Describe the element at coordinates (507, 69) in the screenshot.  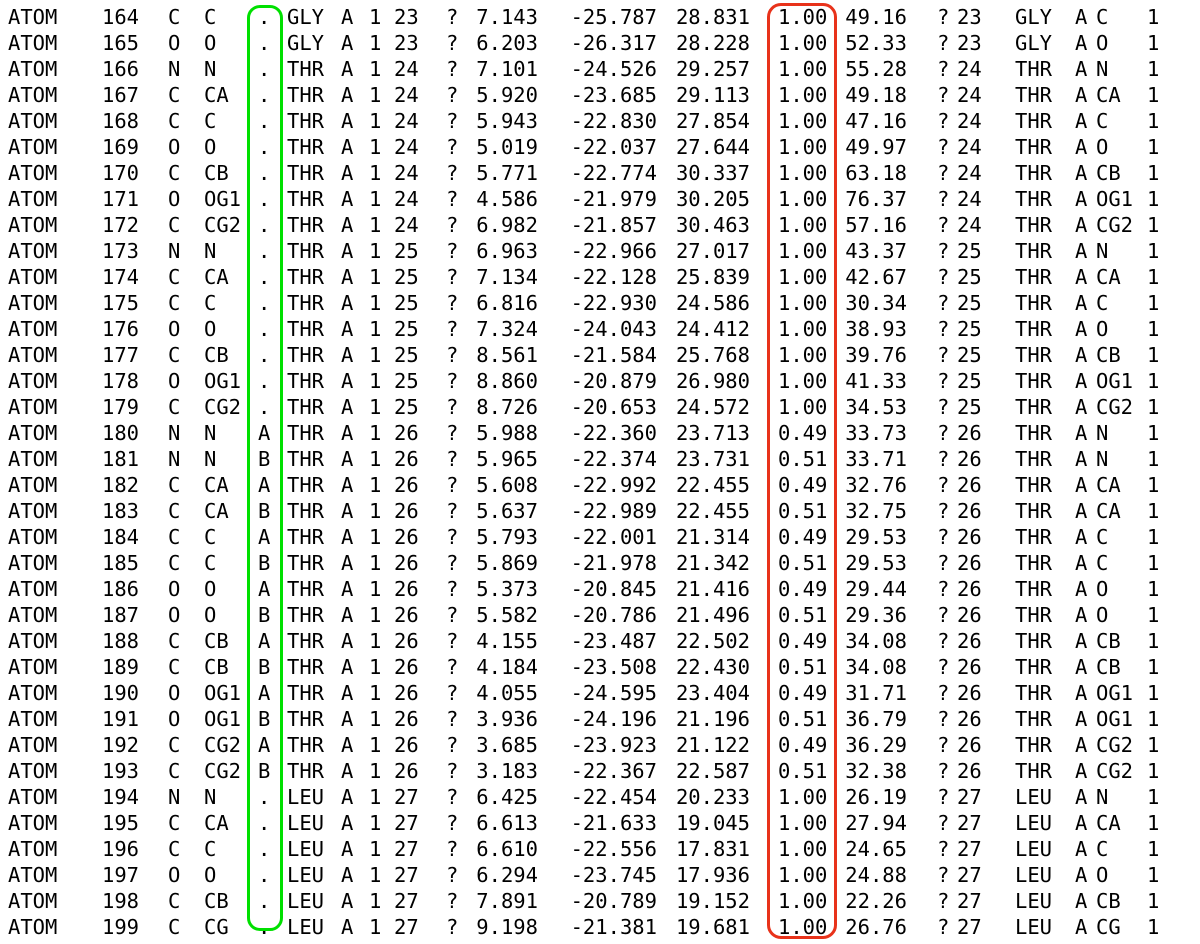
I see `x-coord-cell: 7.101` at that location.